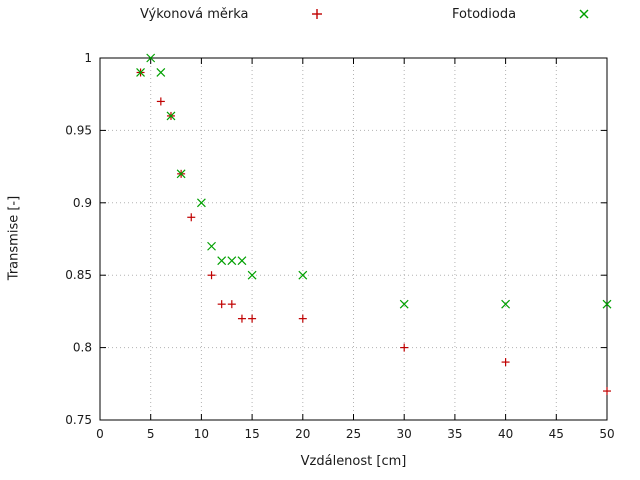  What do you see at coordinates (454, 434) in the screenshot?
I see `svg-text: 35` at bounding box center [454, 434].